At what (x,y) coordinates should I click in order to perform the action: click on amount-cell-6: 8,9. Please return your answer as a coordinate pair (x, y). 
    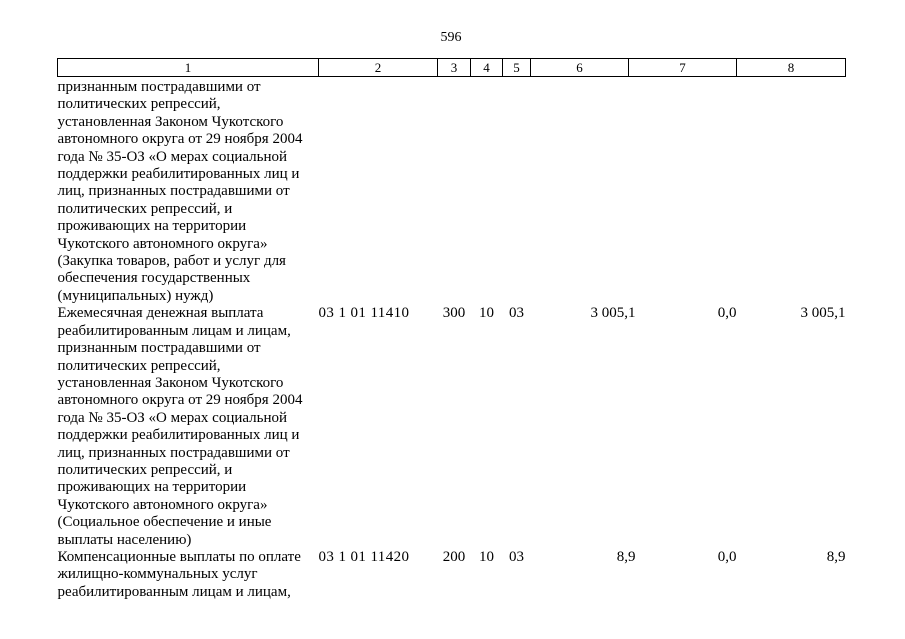
    Looking at the image, I should click on (583, 575).